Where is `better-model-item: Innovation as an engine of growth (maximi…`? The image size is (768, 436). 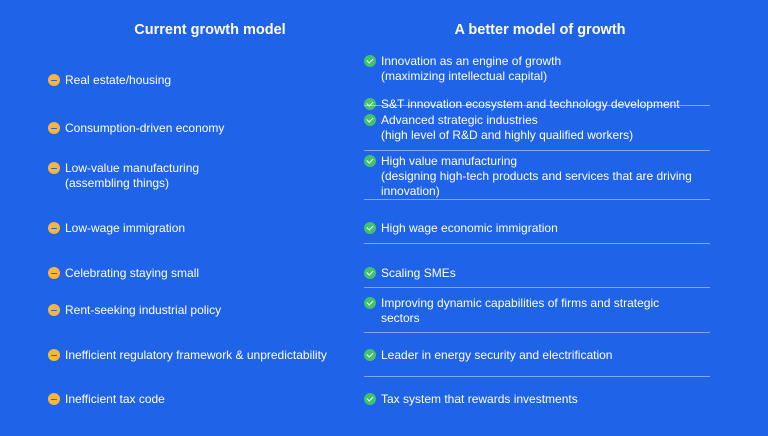
better-model-item: Innovation as an engine of growth (maximi… is located at coordinates (537, 69).